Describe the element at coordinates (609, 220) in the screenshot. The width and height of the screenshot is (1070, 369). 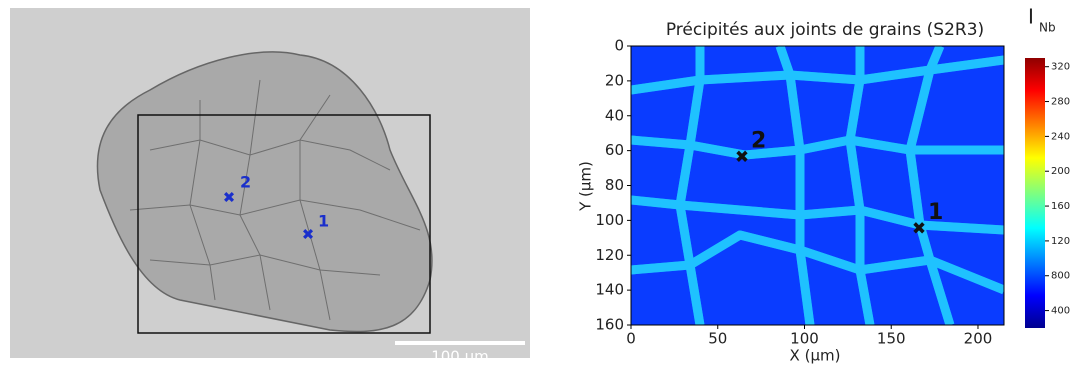
I see `y-tick-label: 100` at that location.